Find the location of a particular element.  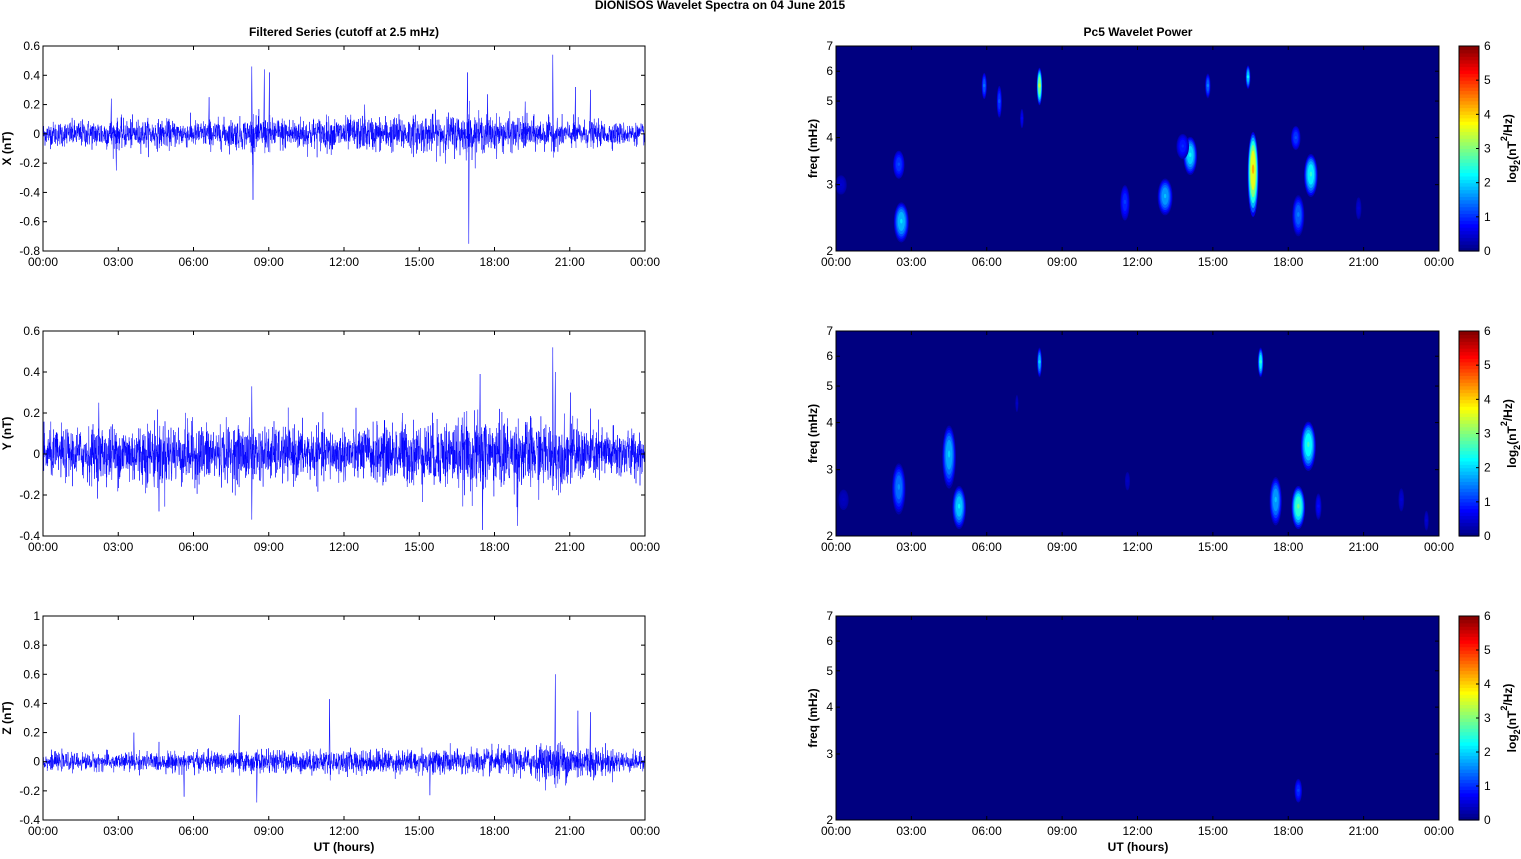

y-tick-label: 3 is located at coordinates (829, 470).